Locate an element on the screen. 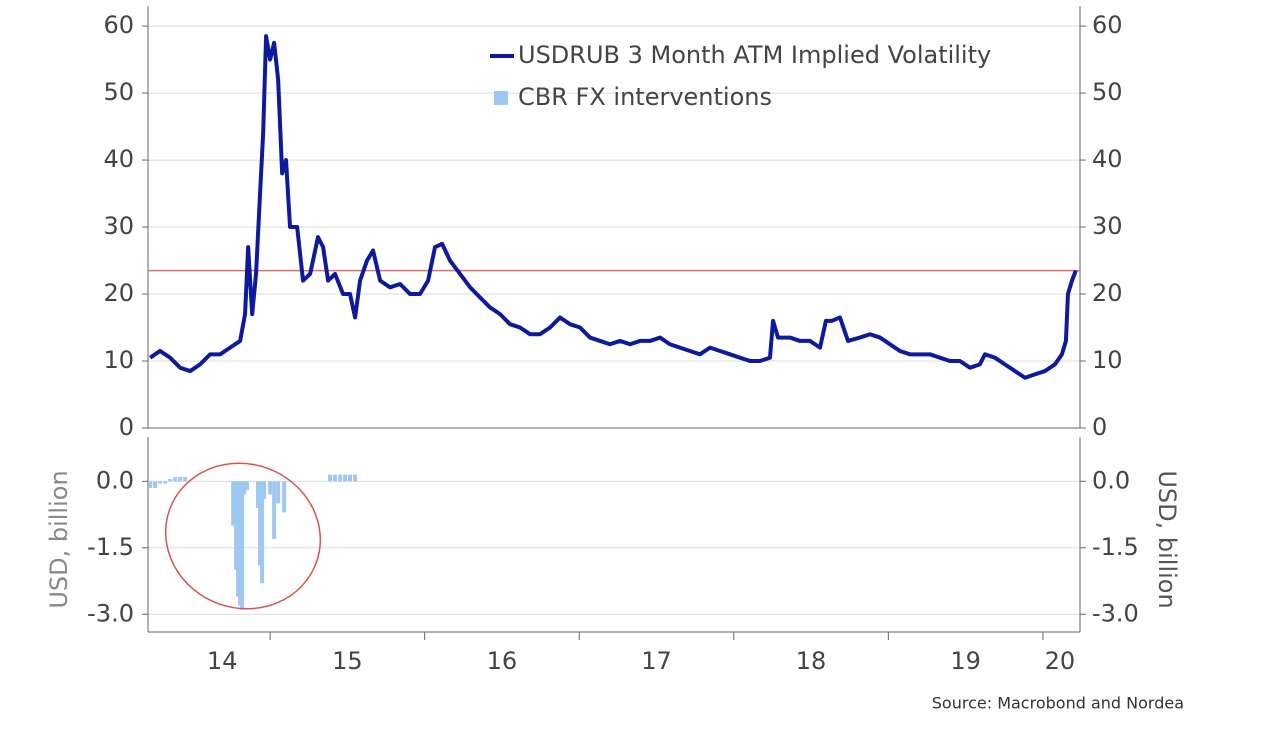 This screenshot has height=740, width=1280. y-tick-label: 0 is located at coordinates (126, 427).